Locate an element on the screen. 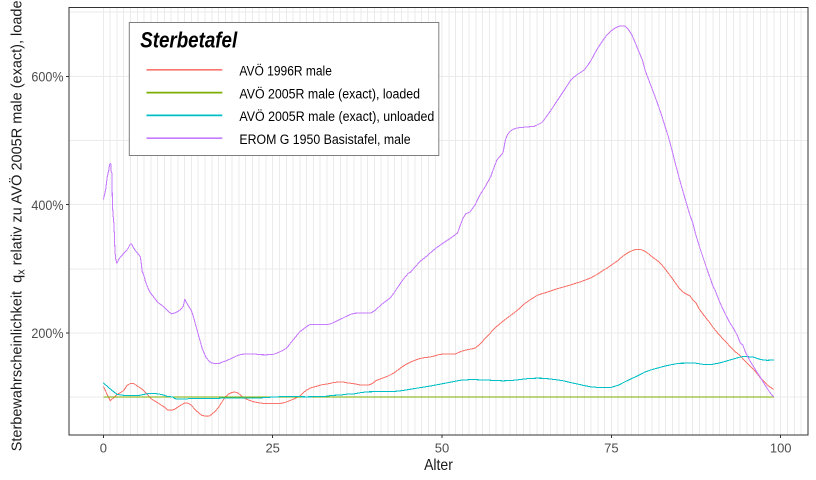  svg-text:AVÖ 2005R male (exact), unload: AVÖ 2005R male (exact), unloaded is located at coordinates (336, 116).